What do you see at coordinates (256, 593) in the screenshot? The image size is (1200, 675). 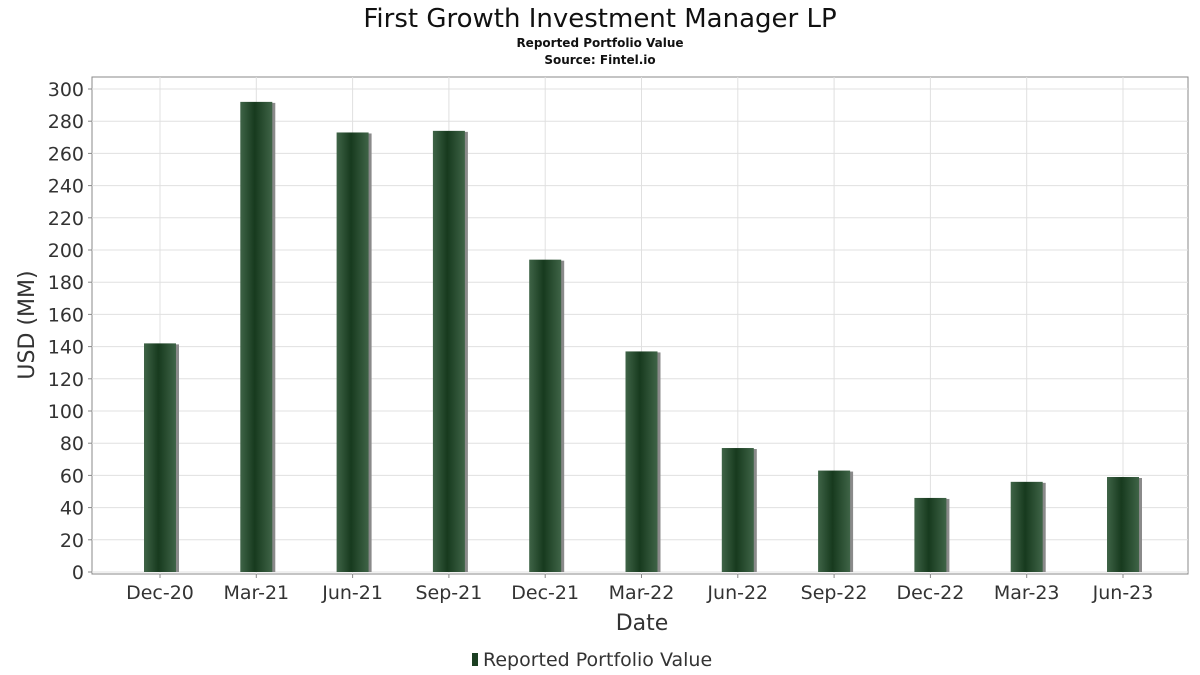 I see `x-tick-label: Mar-21` at bounding box center [256, 593].